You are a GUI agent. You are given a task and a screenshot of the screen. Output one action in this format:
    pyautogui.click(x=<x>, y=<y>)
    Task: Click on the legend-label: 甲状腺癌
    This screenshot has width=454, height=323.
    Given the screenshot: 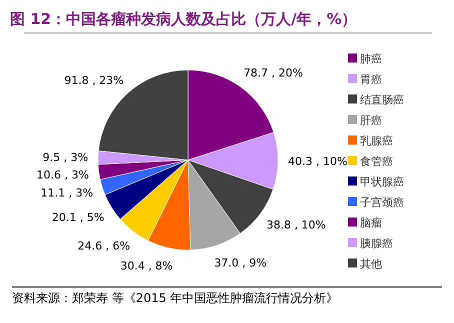 What is the action you would take?
    pyautogui.click(x=382, y=182)
    